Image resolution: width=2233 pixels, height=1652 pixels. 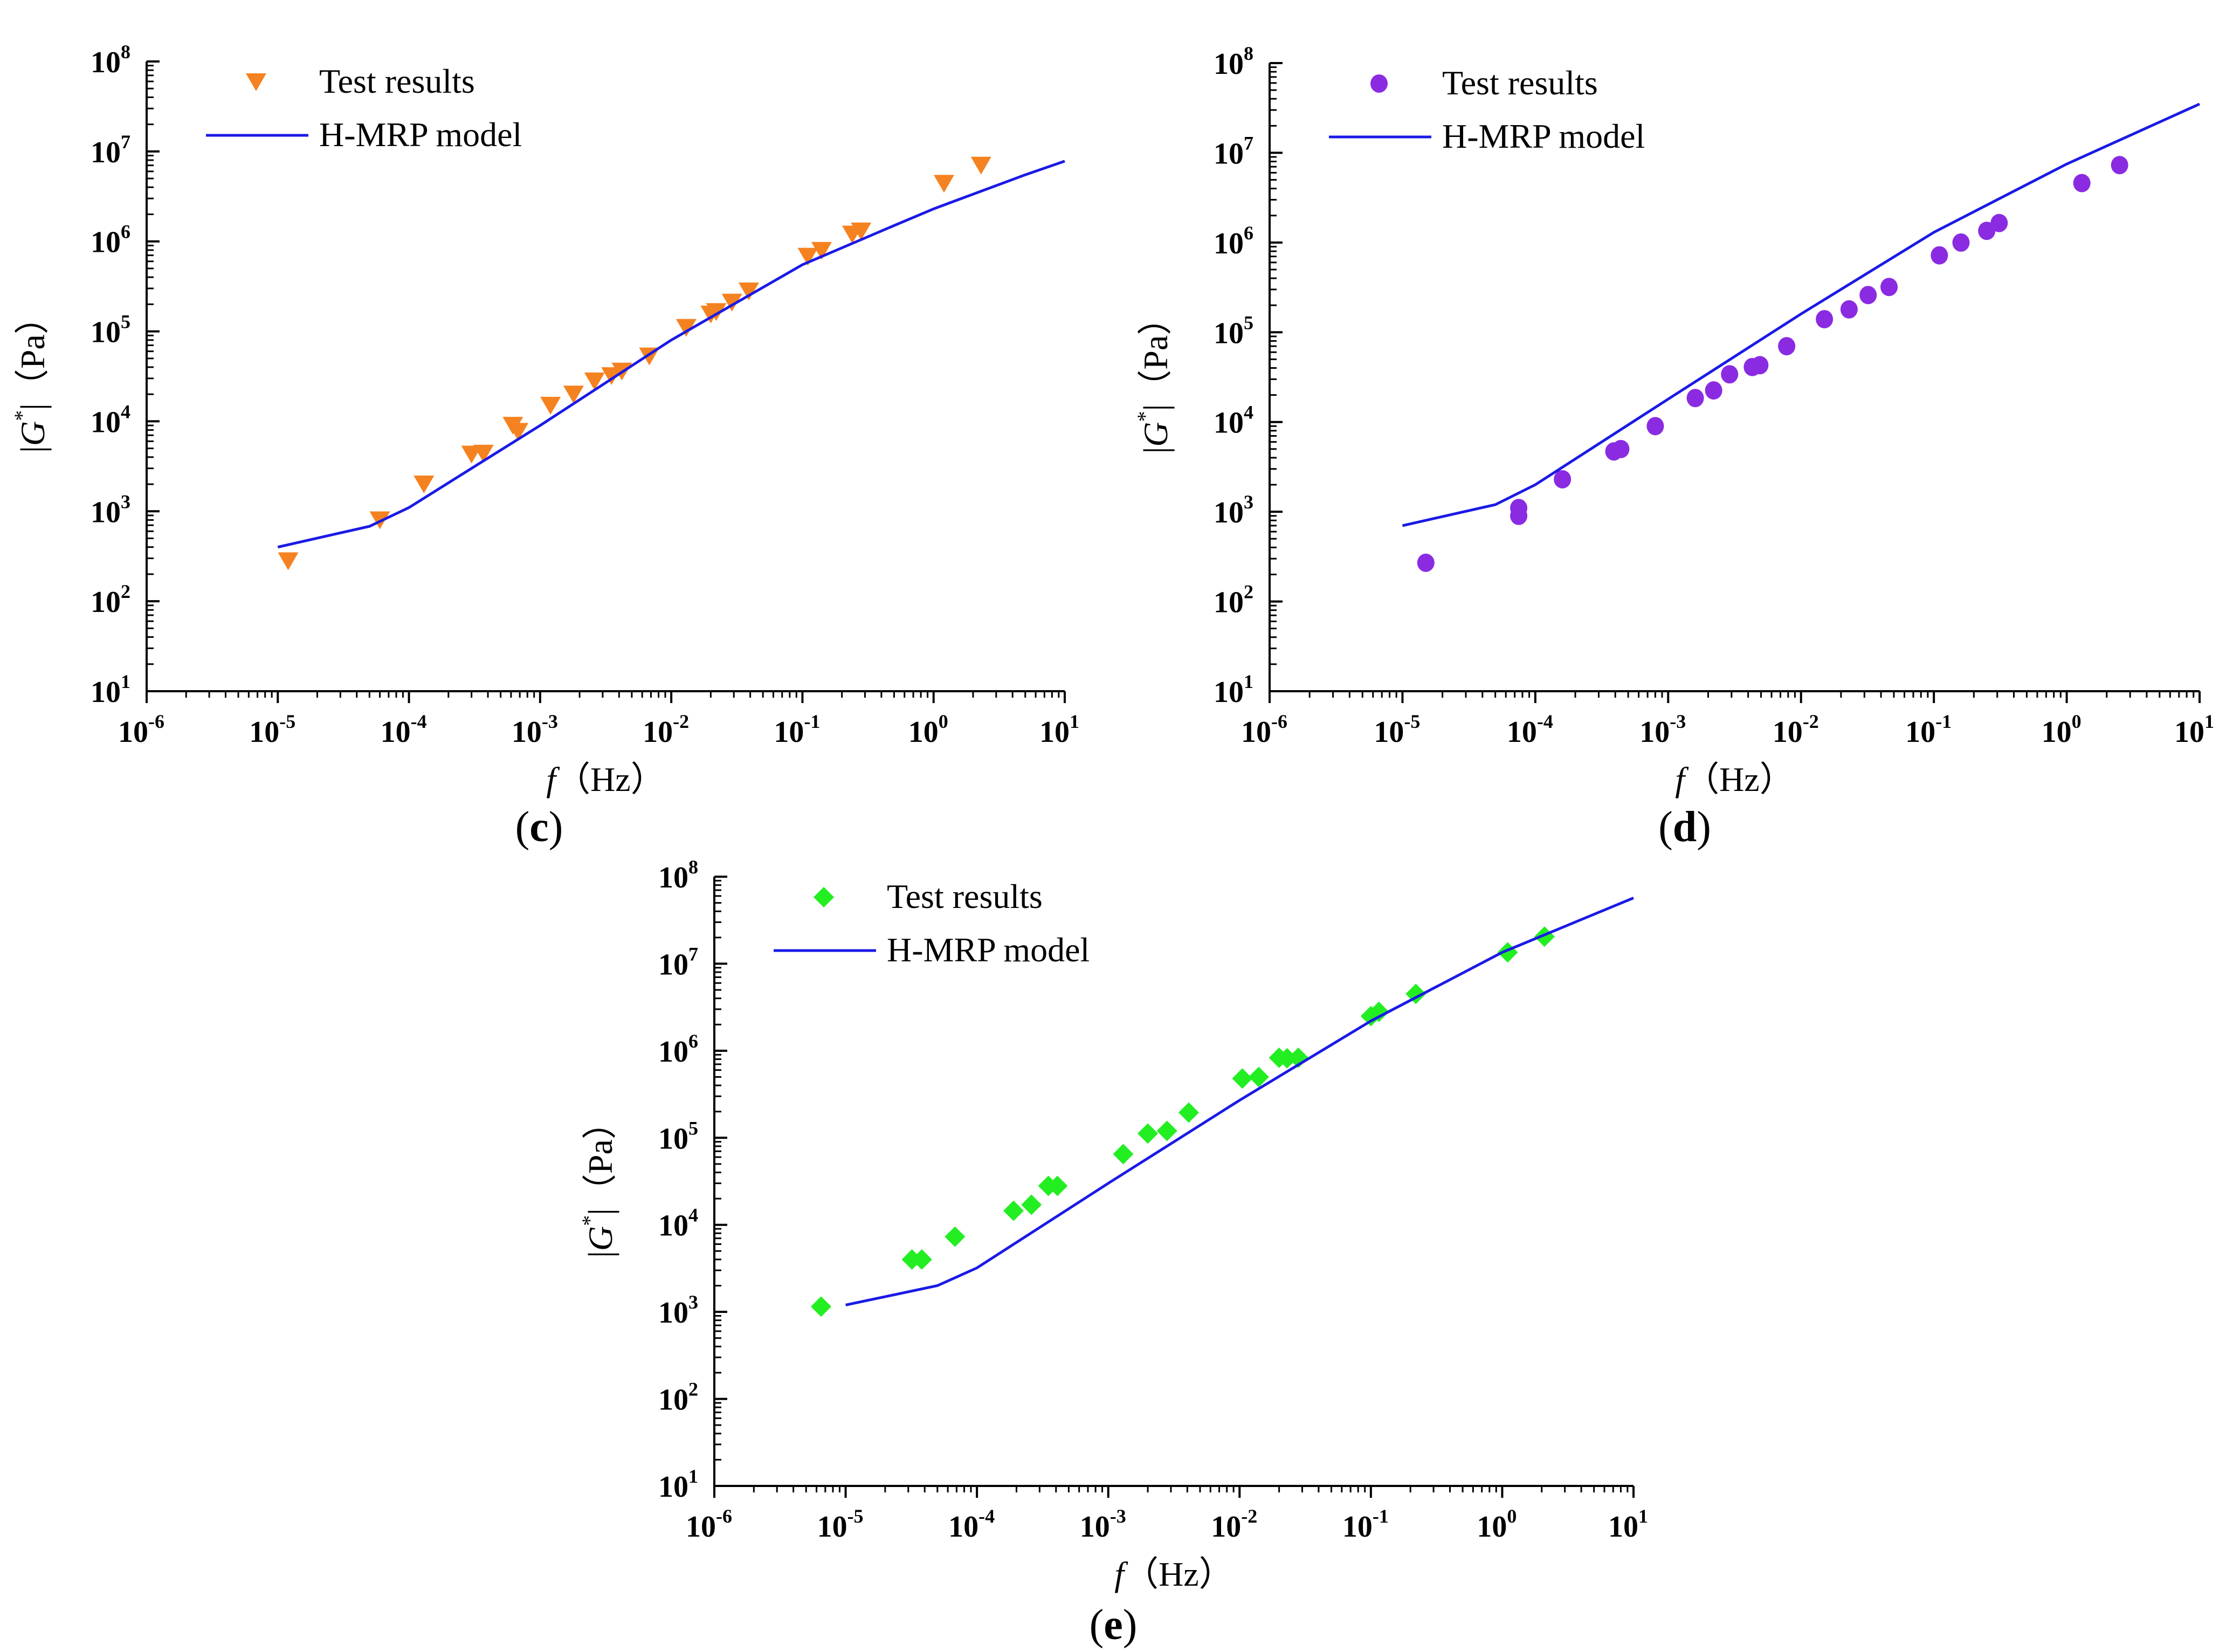 I want to click on y-tick-label: 10⁴, so click(x=1233, y=421).